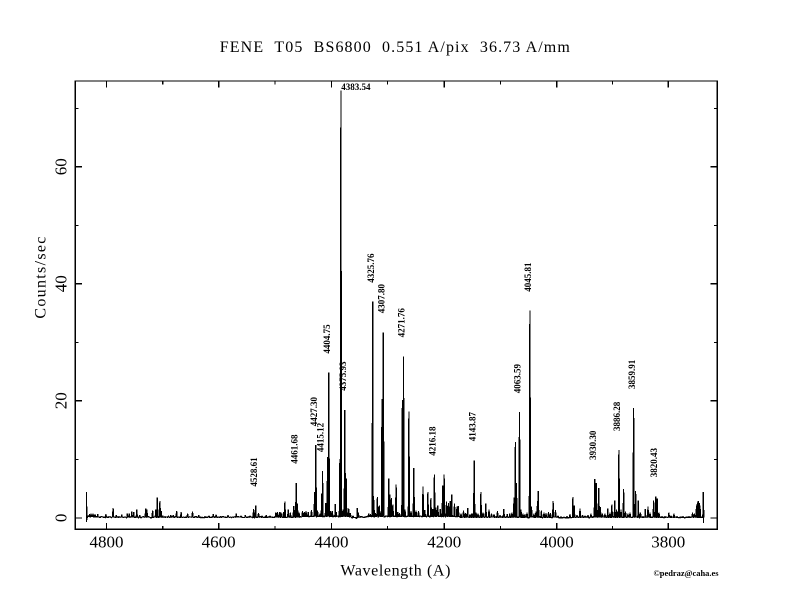 This screenshot has width=792, height=612. What do you see at coordinates (107, 542) in the screenshot?
I see `svg-text: 4800` at bounding box center [107, 542].